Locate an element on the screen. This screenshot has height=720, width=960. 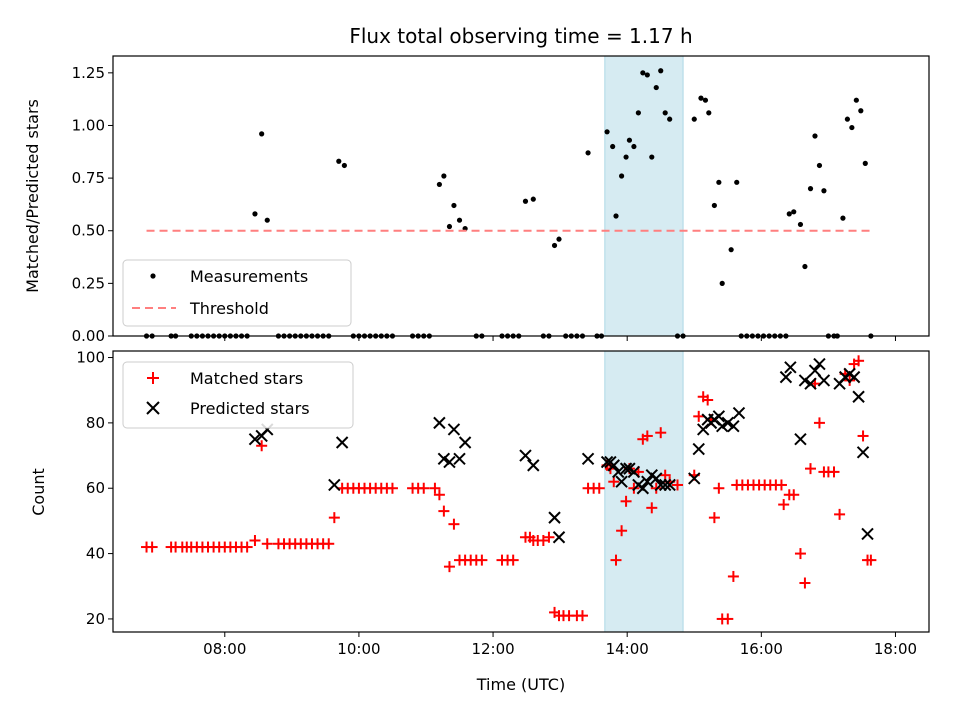
legend-measurements: Measurements is located at coordinates (249, 276).